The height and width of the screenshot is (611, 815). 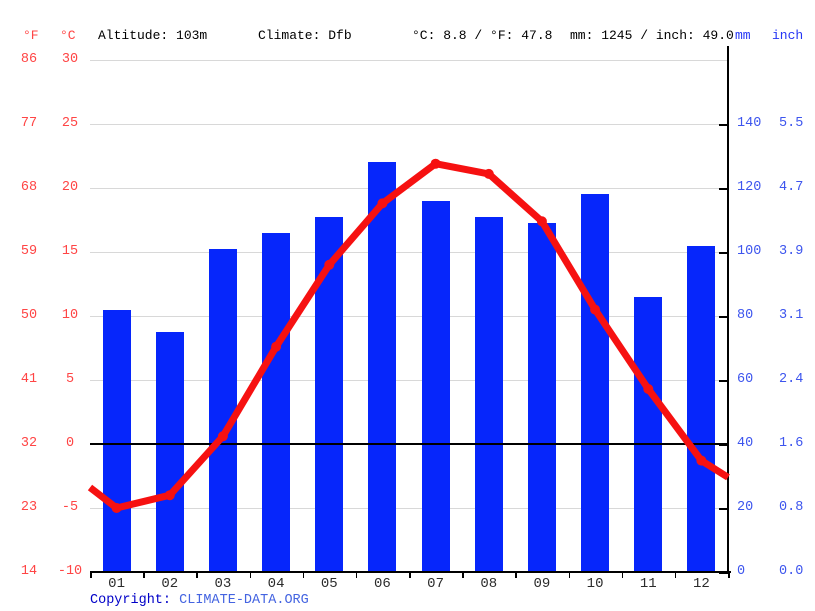 What do you see at coordinates (648, 584) in the screenshot?
I see `month-label-11: 11` at bounding box center [648, 584].